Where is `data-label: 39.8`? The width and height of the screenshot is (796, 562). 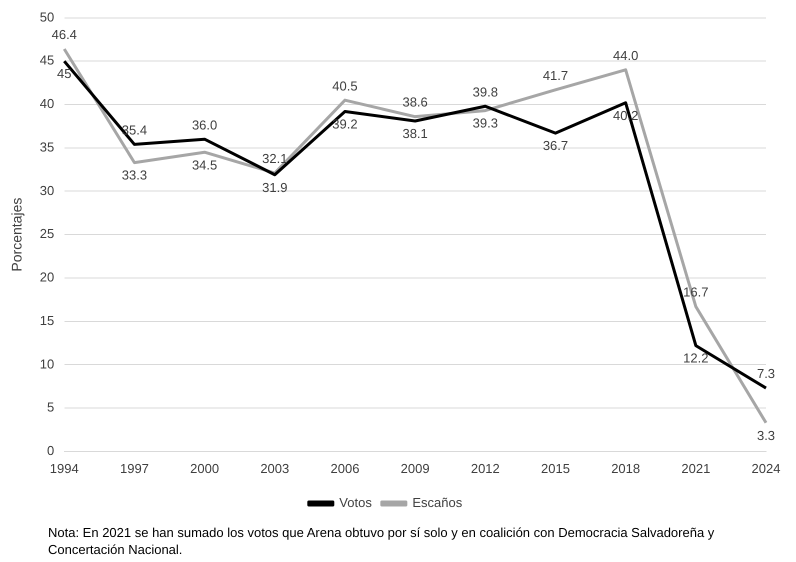 data-label: 39.8 is located at coordinates (485, 92).